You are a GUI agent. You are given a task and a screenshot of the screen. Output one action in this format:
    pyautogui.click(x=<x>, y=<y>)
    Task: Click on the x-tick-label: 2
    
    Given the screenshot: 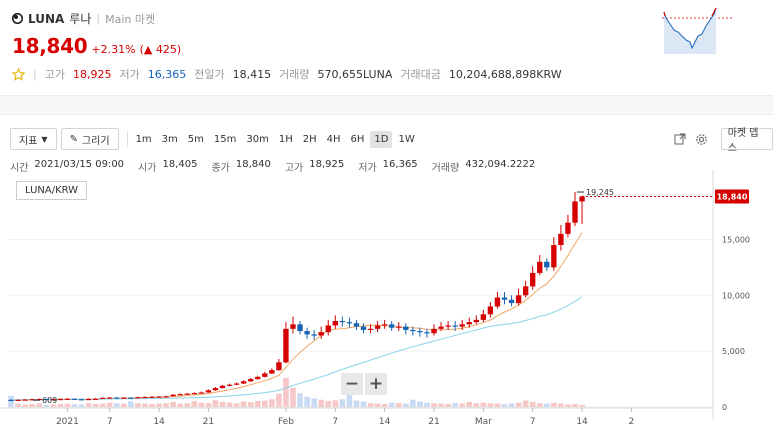 What is the action you would take?
    pyautogui.click(x=632, y=422)
    